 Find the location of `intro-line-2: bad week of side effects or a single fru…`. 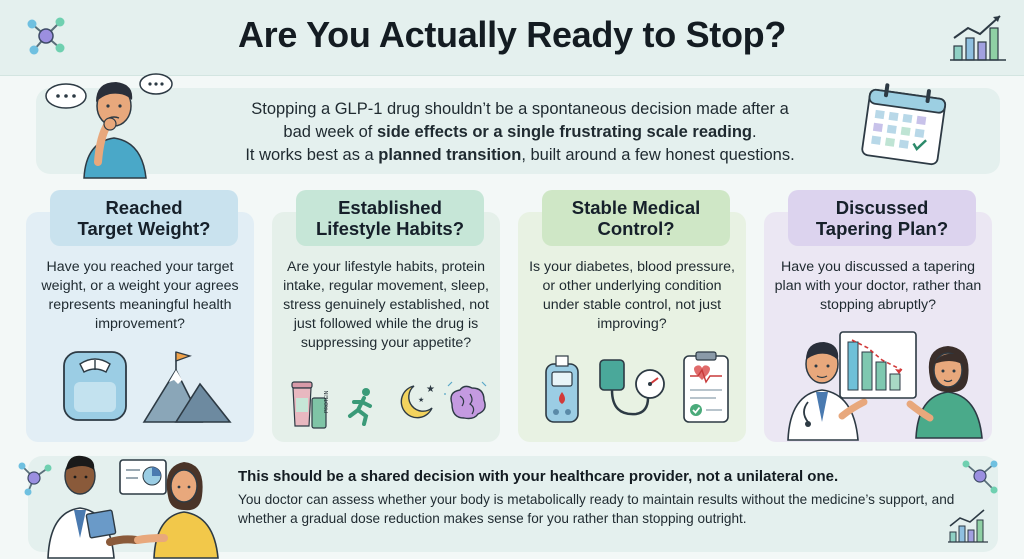

intro-line-2: bad week of side effects or a single fru… is located at coordinates (520, 132).